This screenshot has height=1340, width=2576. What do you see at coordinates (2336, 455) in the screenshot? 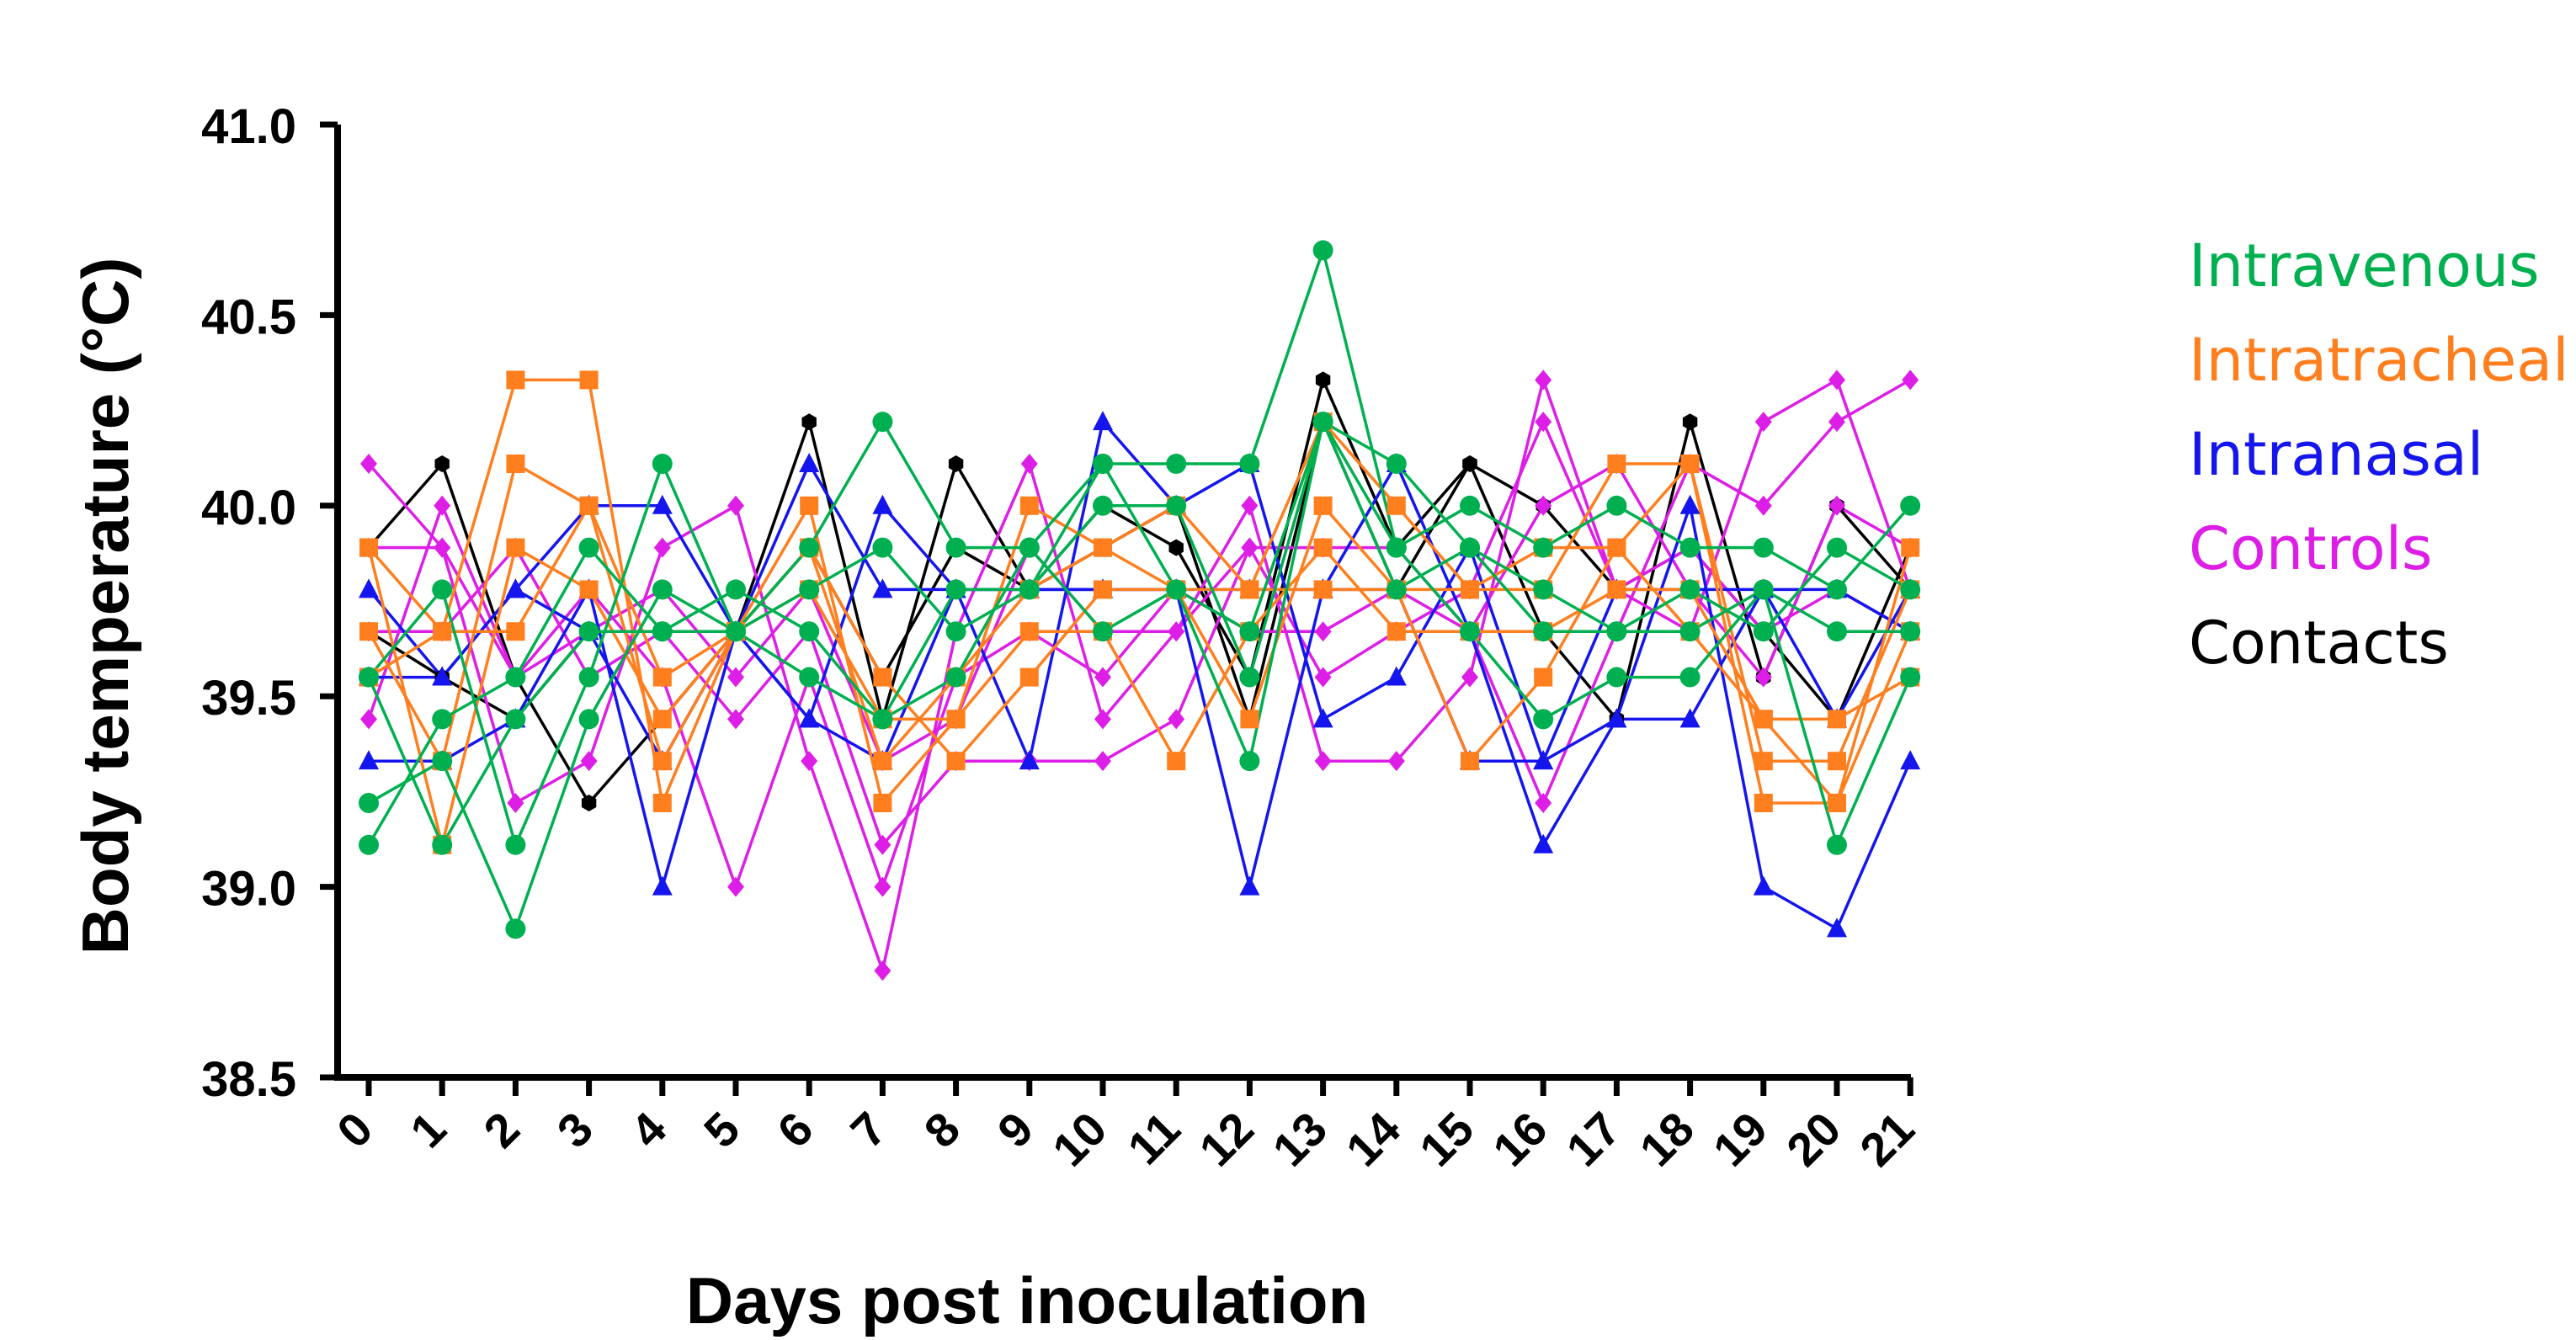
I see `legend-item-intranasal: Intranasal` at bounding box center [2336, 455].